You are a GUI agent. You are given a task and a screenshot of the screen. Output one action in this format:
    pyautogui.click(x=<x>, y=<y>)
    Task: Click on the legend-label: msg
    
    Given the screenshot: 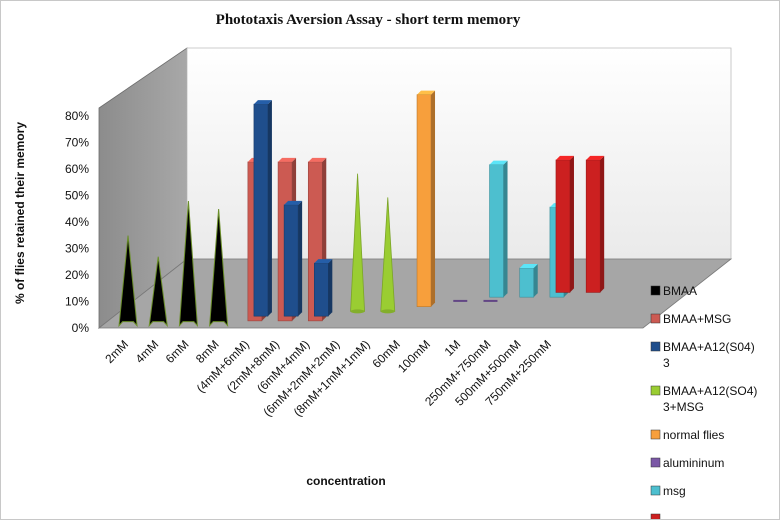 What is the action you would take?
    pyautogui.click(x=674, y=491)
    